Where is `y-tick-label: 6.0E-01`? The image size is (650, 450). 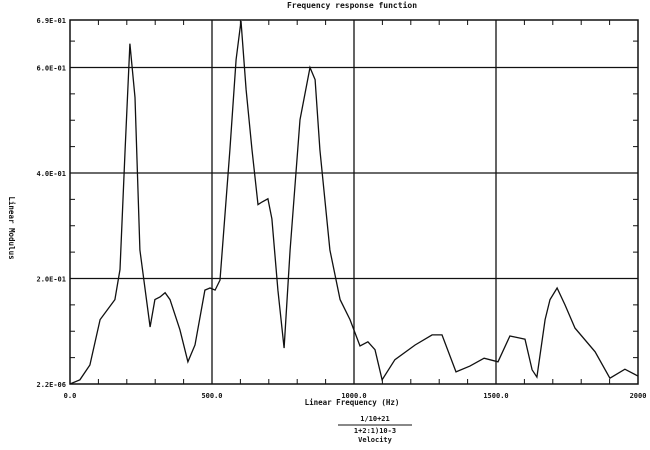
y-tick-label: 6.0E-01 is located at coordinates (51, 68).